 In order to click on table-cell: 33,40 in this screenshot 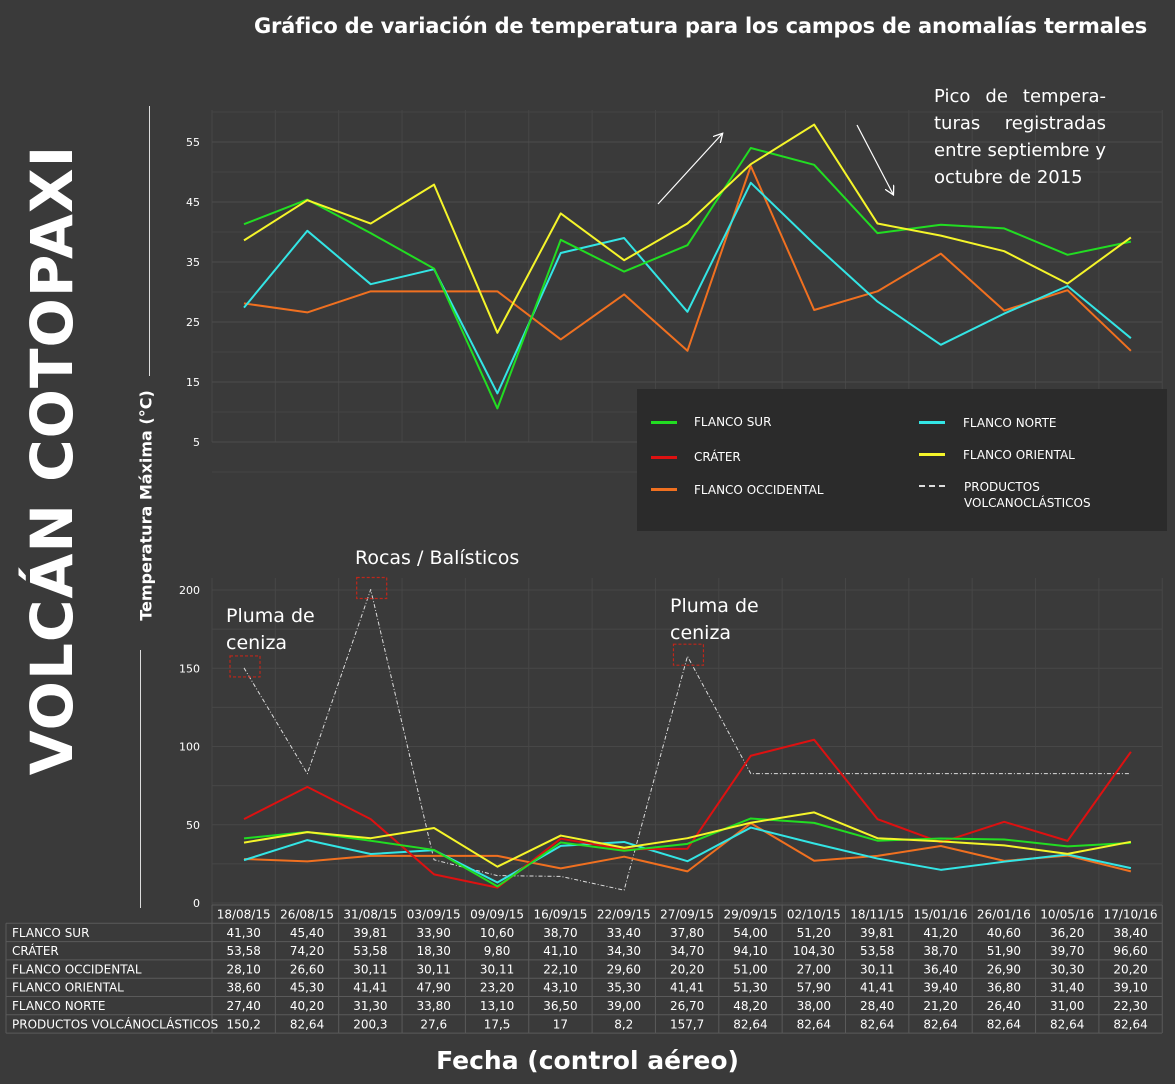, I will do `click(624, 933)`.